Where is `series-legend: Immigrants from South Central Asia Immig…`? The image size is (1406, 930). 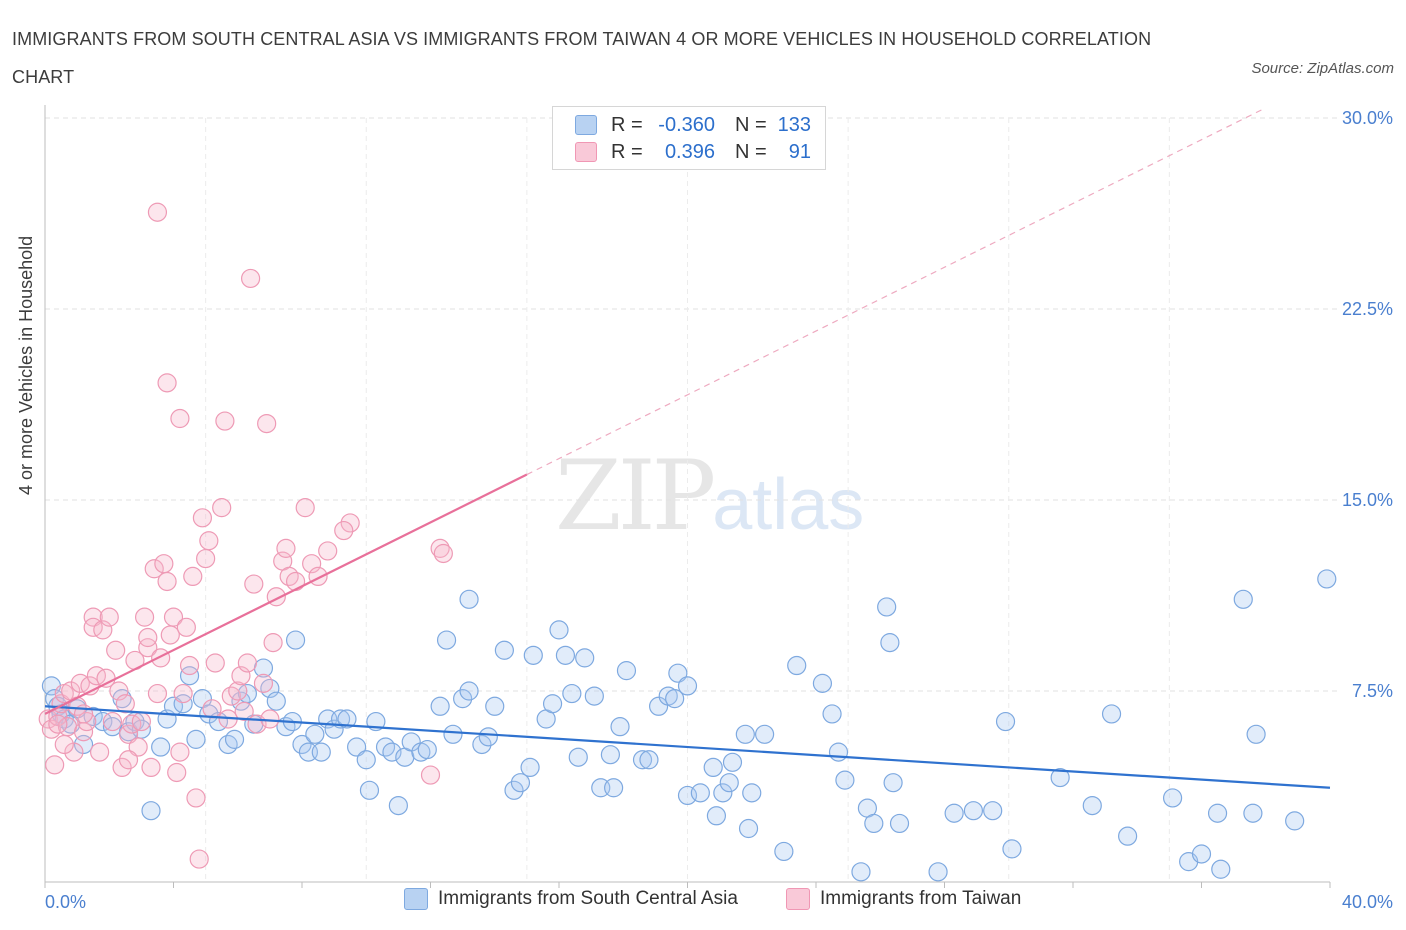 series-legend: Immigrants from South Central Asia Immig… is located at coordinates (703, 902).